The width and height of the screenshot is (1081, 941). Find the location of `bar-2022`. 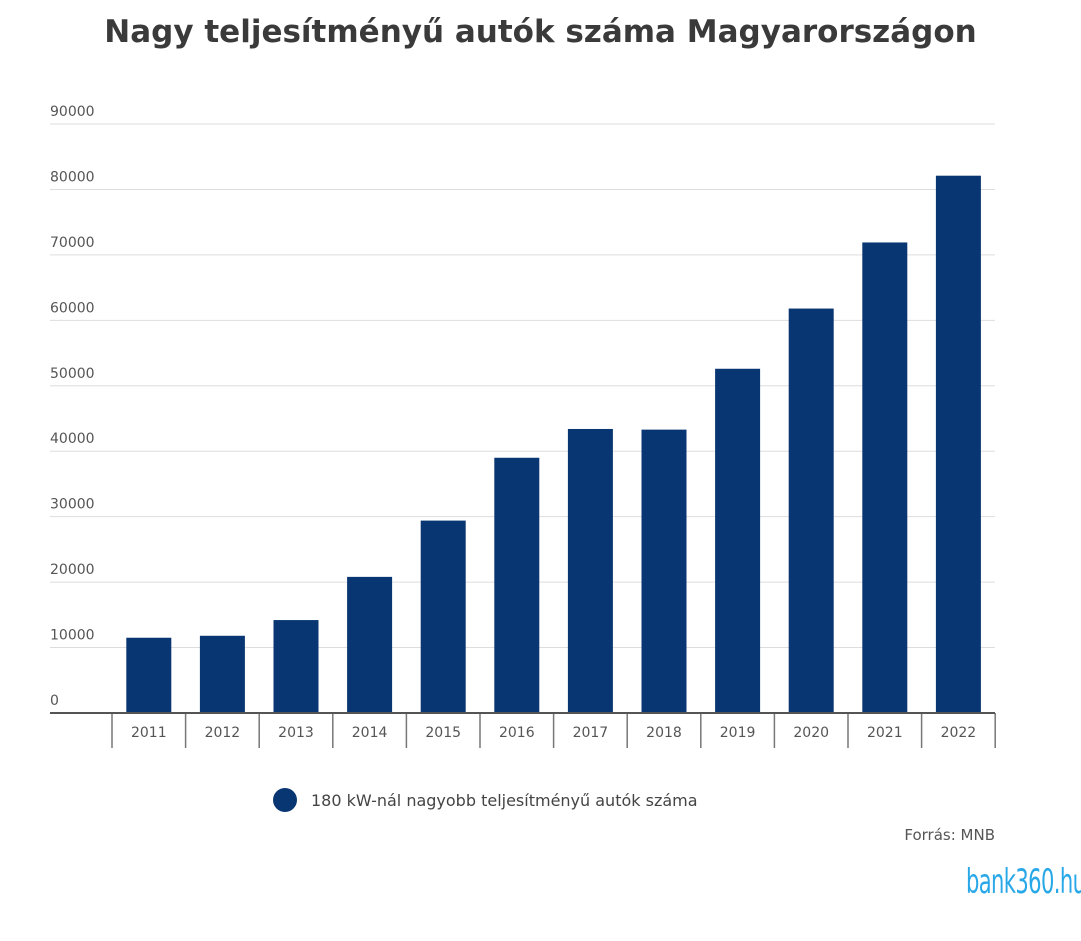

bar-2022 is located at coordinates (958, 444).